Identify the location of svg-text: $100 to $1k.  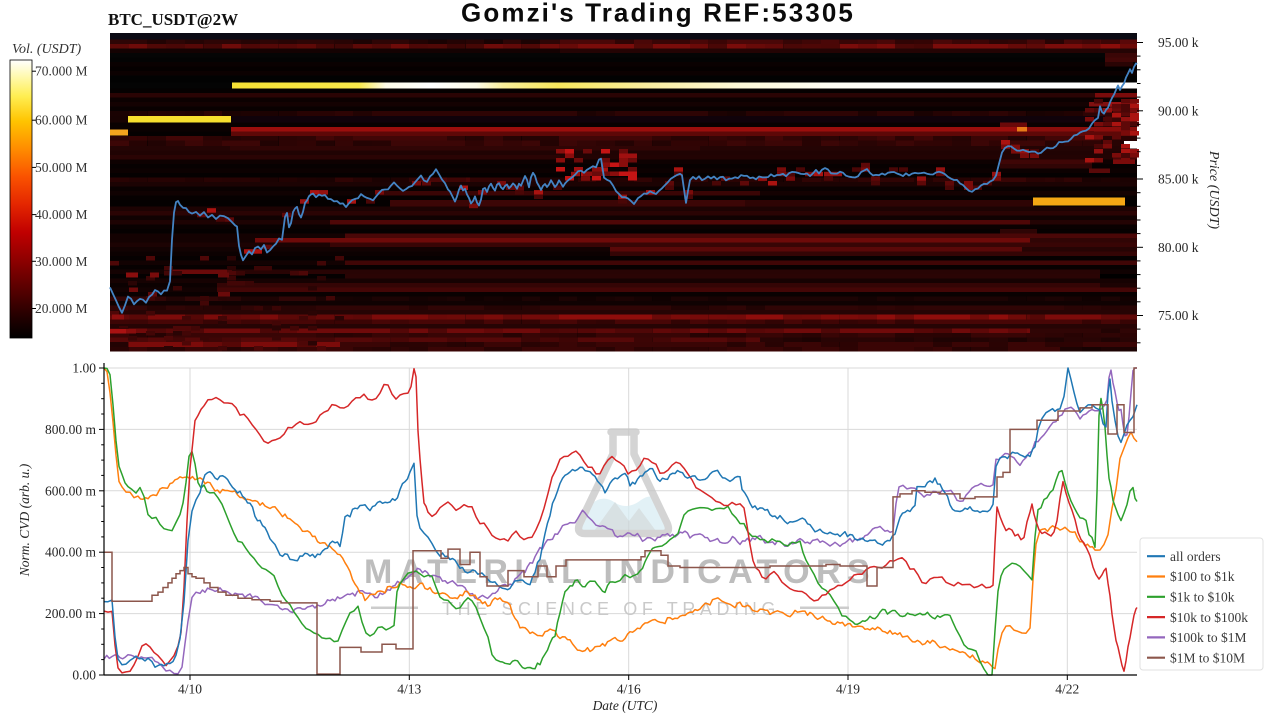
(1202, 576).